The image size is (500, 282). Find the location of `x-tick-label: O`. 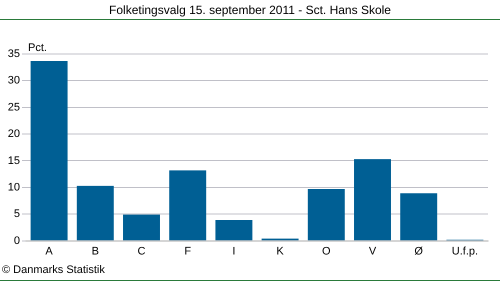

x-tick-label: O is located at coordinates (327, 251).